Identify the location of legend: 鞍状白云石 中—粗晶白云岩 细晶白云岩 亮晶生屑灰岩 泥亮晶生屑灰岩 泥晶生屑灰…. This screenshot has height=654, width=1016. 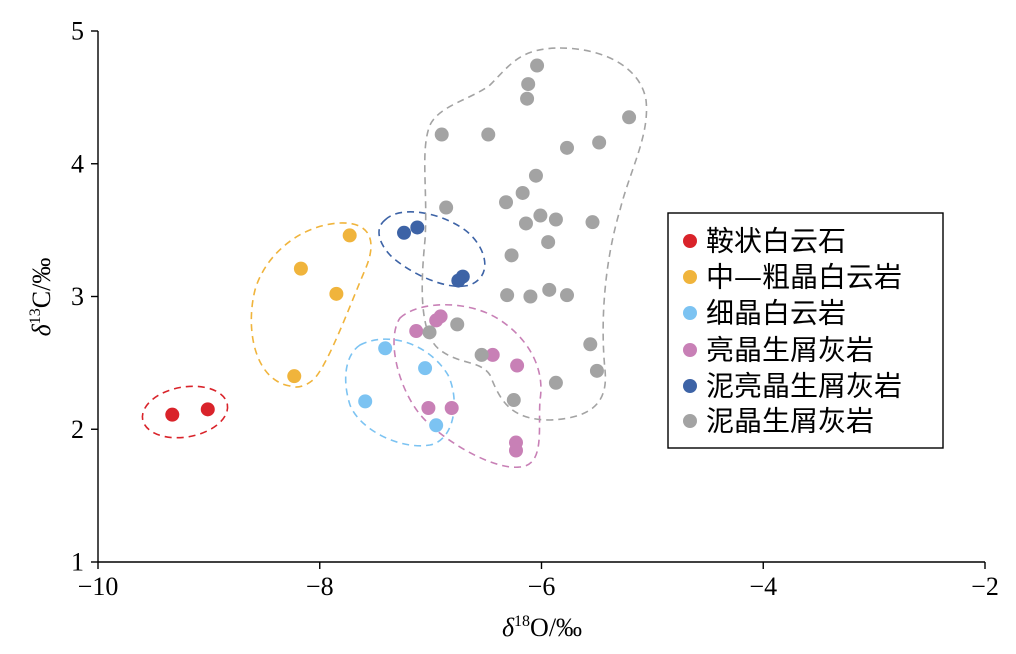
(805, 330).